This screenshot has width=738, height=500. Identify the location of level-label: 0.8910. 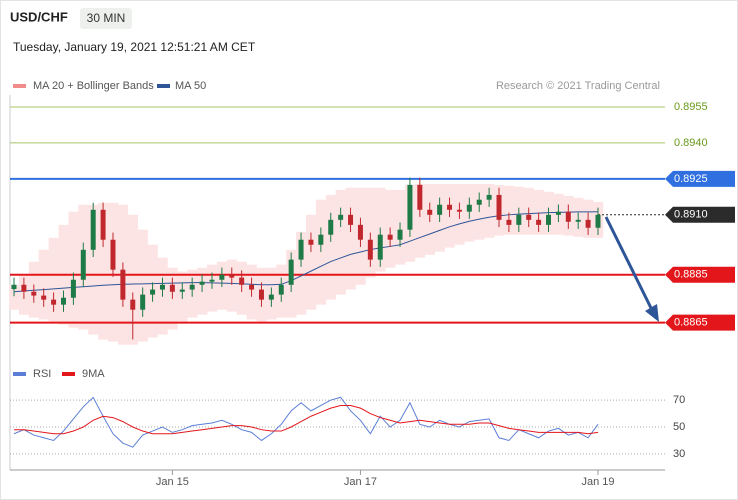
(691, 215).